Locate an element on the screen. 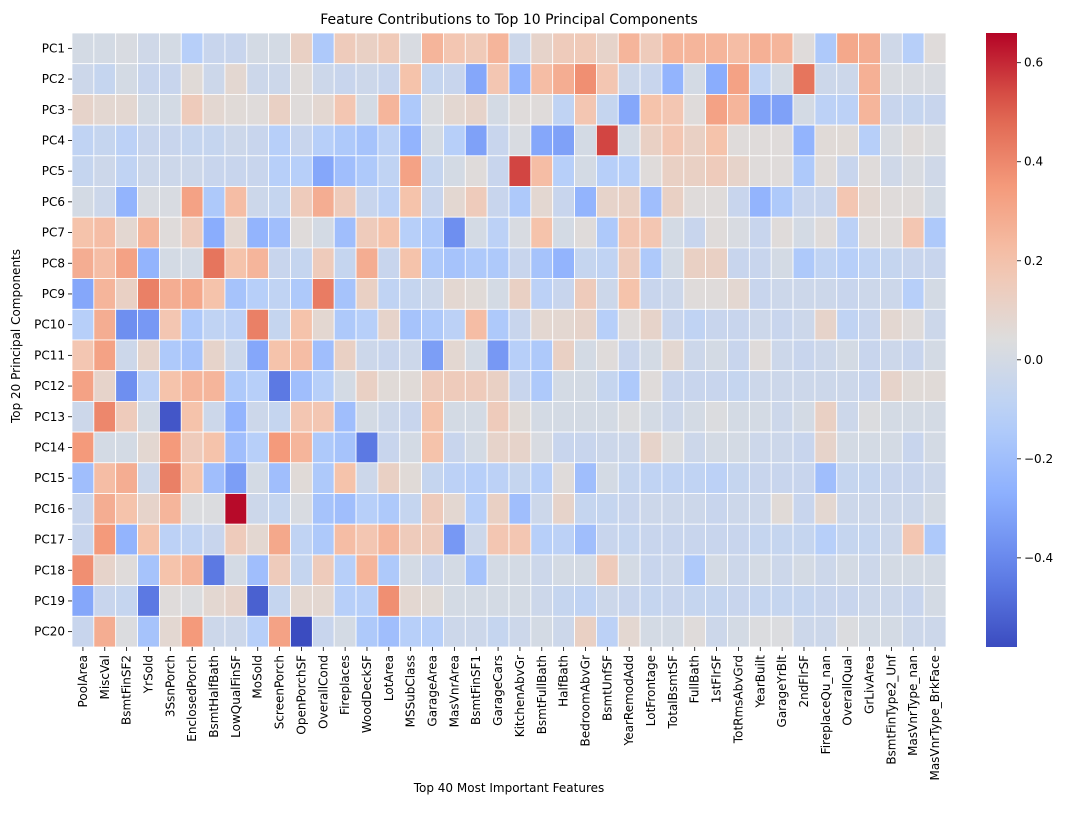  y-tick-label: PC19 is located at coordinates (49, 601).